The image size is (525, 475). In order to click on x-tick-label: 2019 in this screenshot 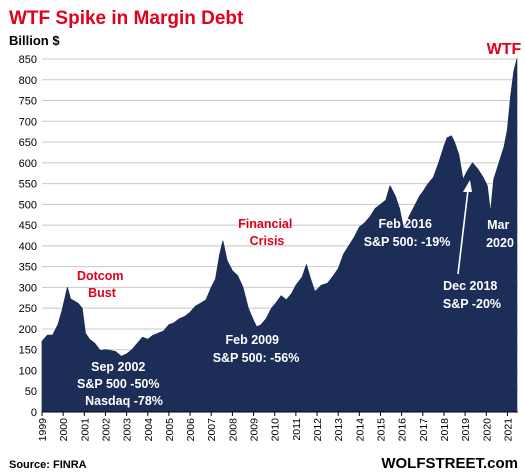, I will do `click(466, 430)`.